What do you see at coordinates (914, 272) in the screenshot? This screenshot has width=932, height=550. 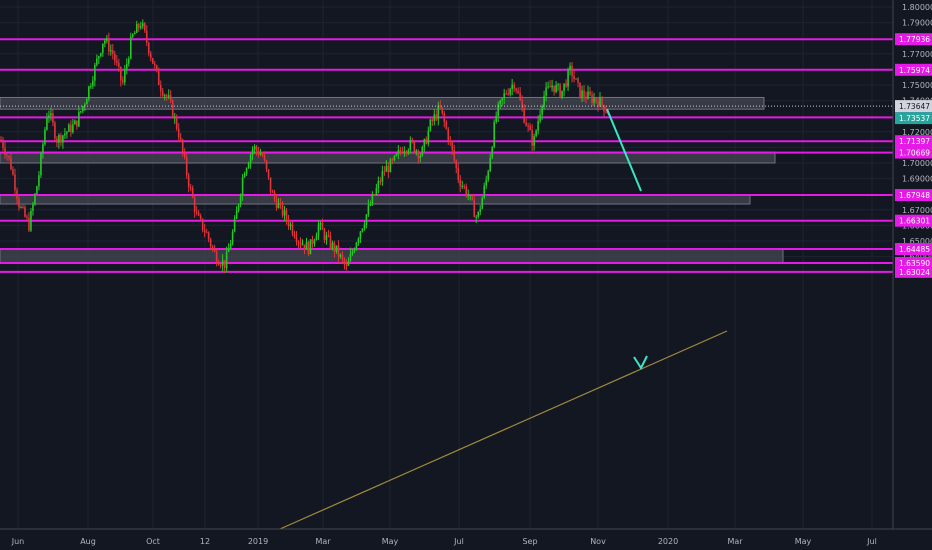 I see `level-tag-label: 1.63024` at bounding box center [914, 272].